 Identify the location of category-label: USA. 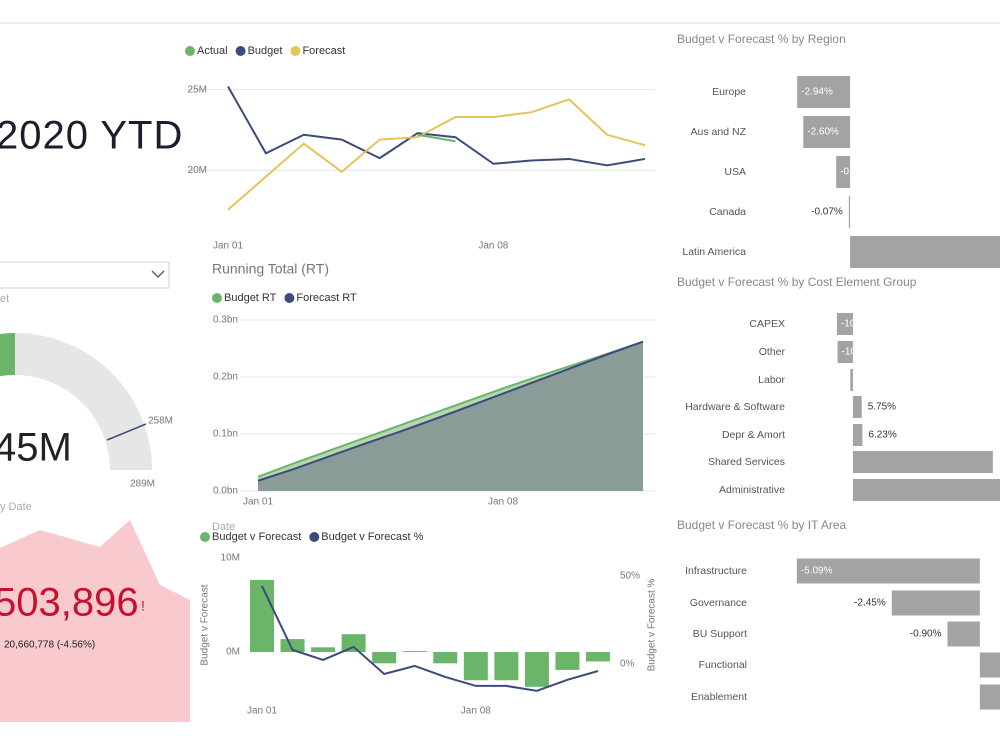
(735, 172).